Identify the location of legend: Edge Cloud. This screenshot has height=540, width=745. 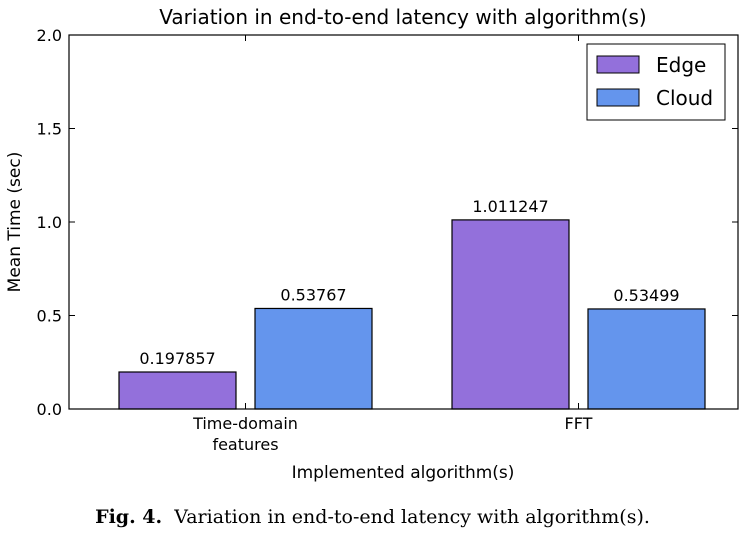
(656, 82).